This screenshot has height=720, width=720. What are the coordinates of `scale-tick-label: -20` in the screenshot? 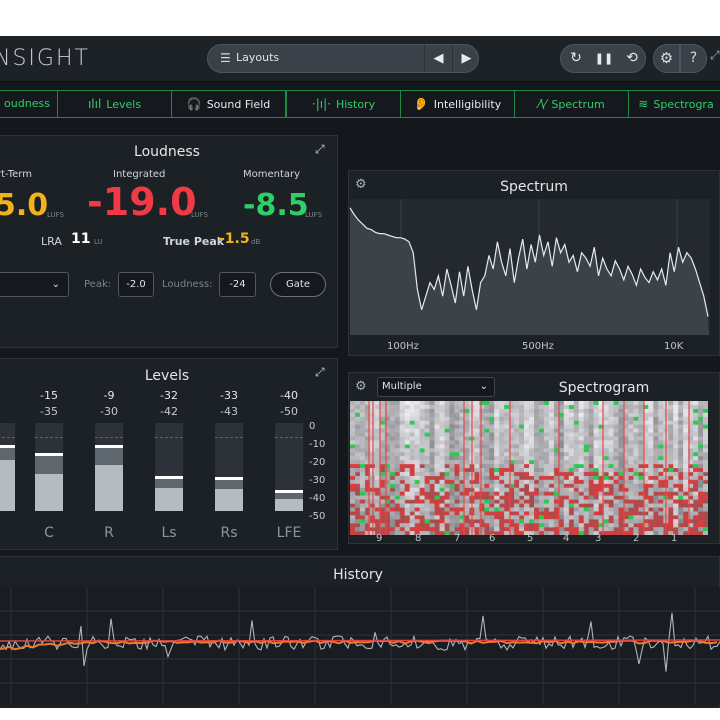 It's located at (317, 462).